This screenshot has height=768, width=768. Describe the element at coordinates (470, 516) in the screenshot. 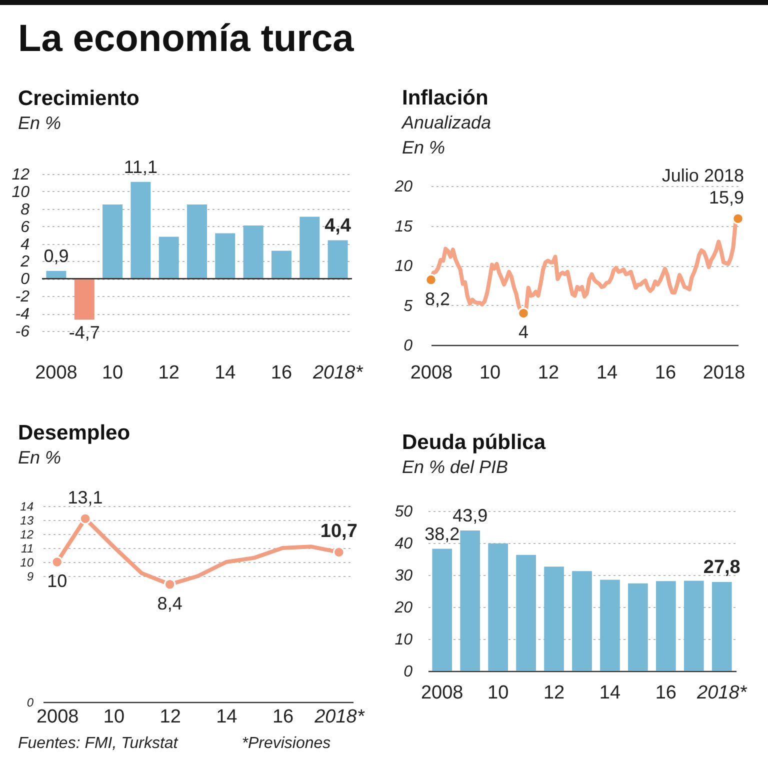

I see `data-label: 43,9` at that location.